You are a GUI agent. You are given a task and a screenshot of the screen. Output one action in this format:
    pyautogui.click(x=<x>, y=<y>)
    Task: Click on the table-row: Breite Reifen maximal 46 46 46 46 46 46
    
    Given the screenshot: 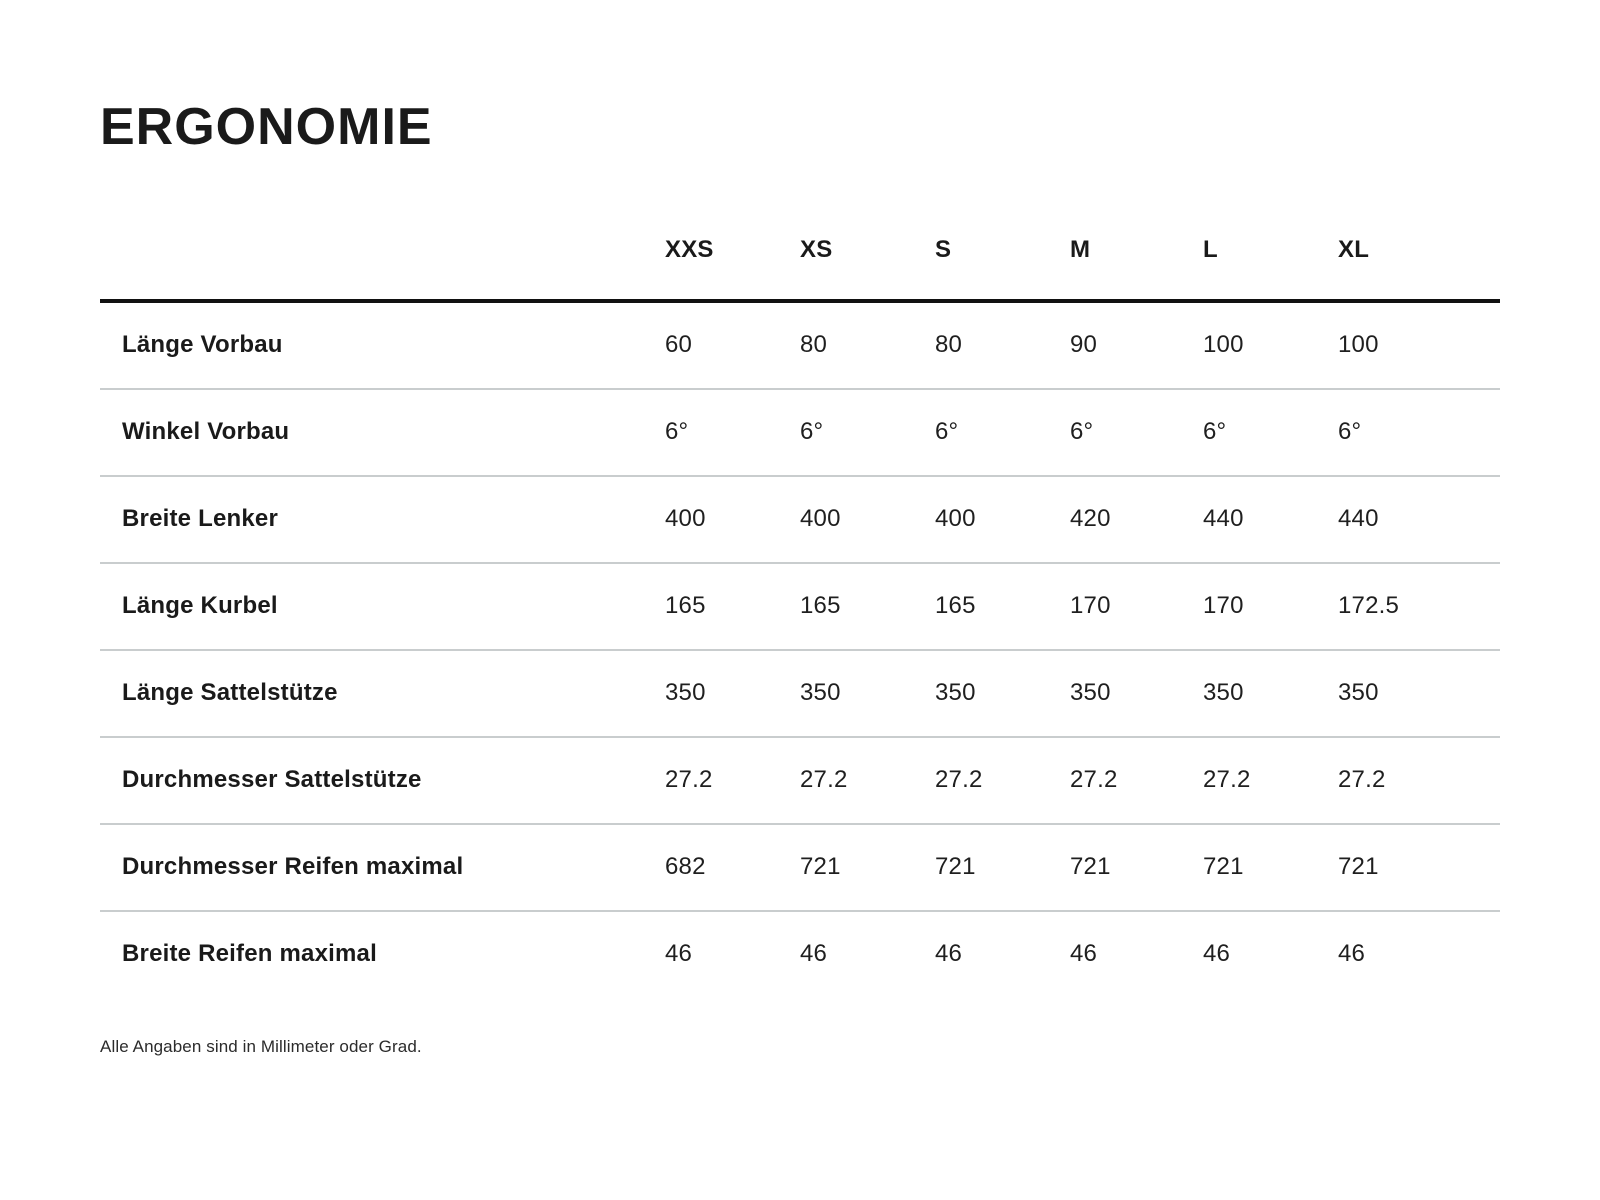 What is the action you would take?
    pyautogui.click(x=800, y=954)
    